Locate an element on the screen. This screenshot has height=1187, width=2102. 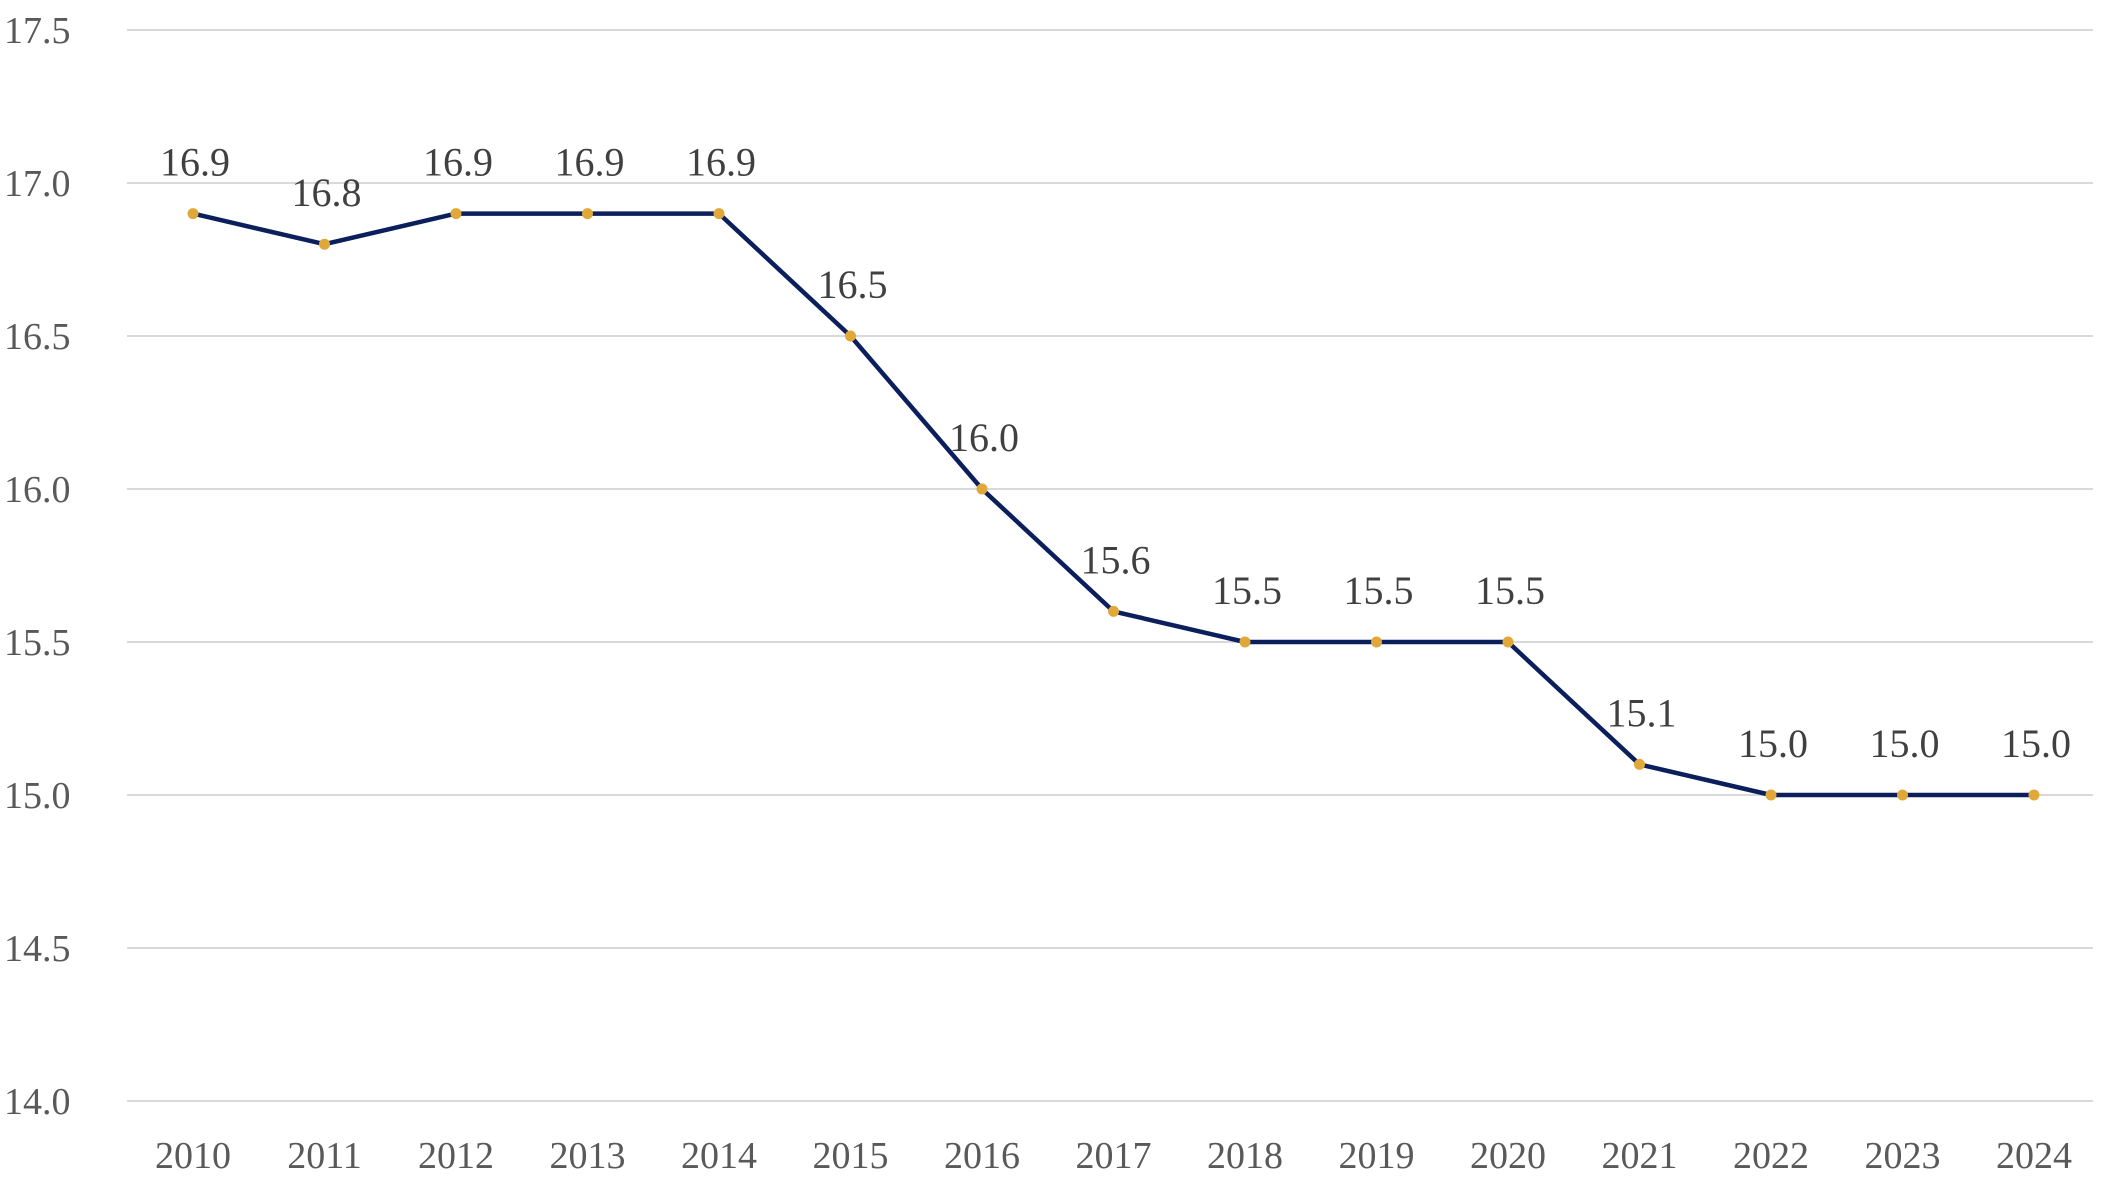
data-label: 16.5 is located at coordinates (853, 284).